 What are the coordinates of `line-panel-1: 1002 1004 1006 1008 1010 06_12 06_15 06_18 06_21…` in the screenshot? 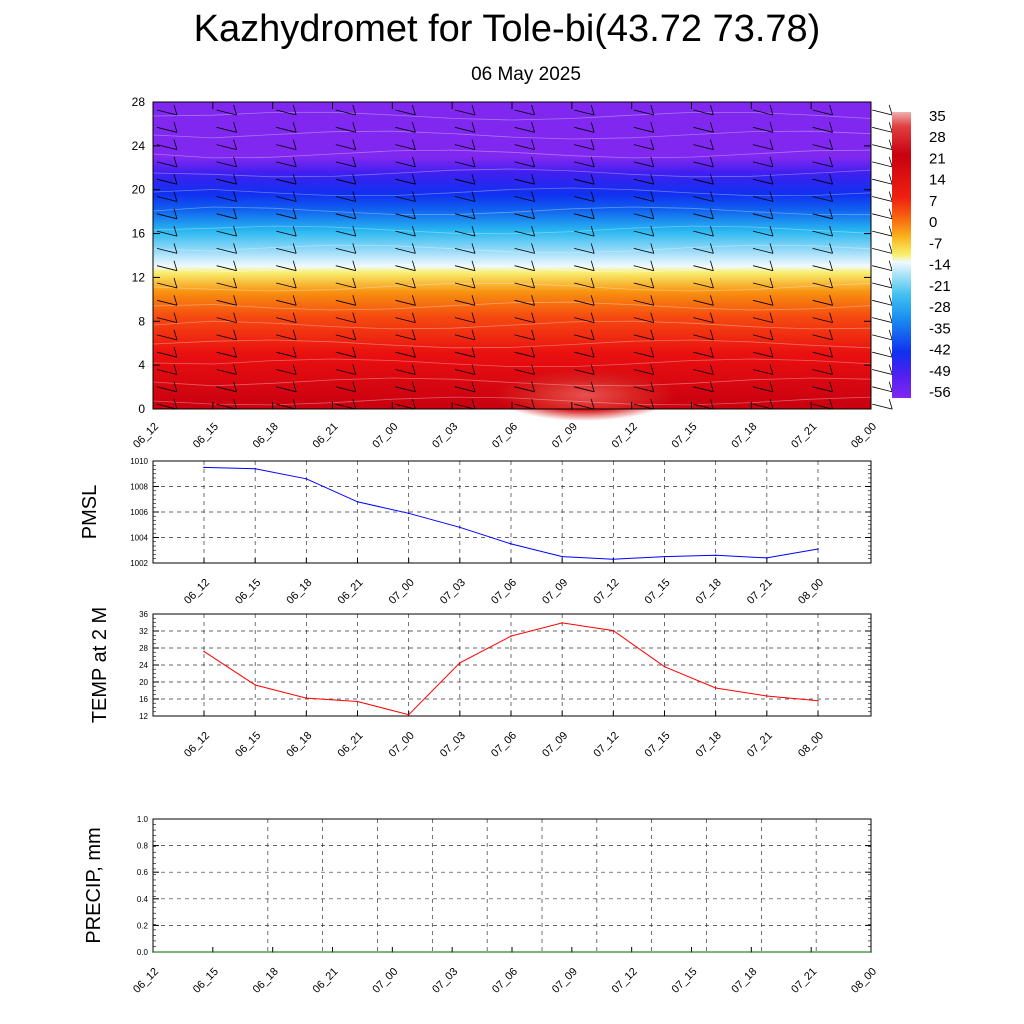 It's located at (475, 532).